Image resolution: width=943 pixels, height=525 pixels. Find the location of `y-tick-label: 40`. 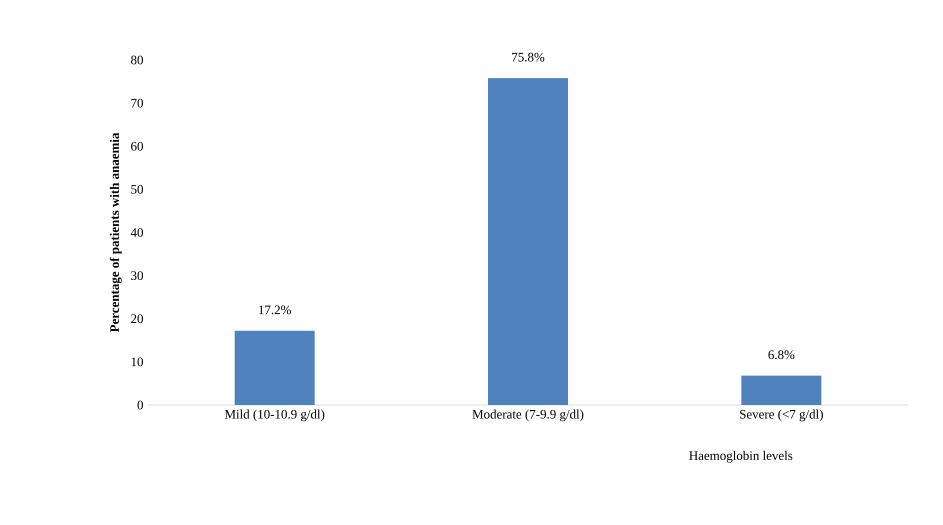

y-tick-label: 40 is located at coordinates (136, 232).